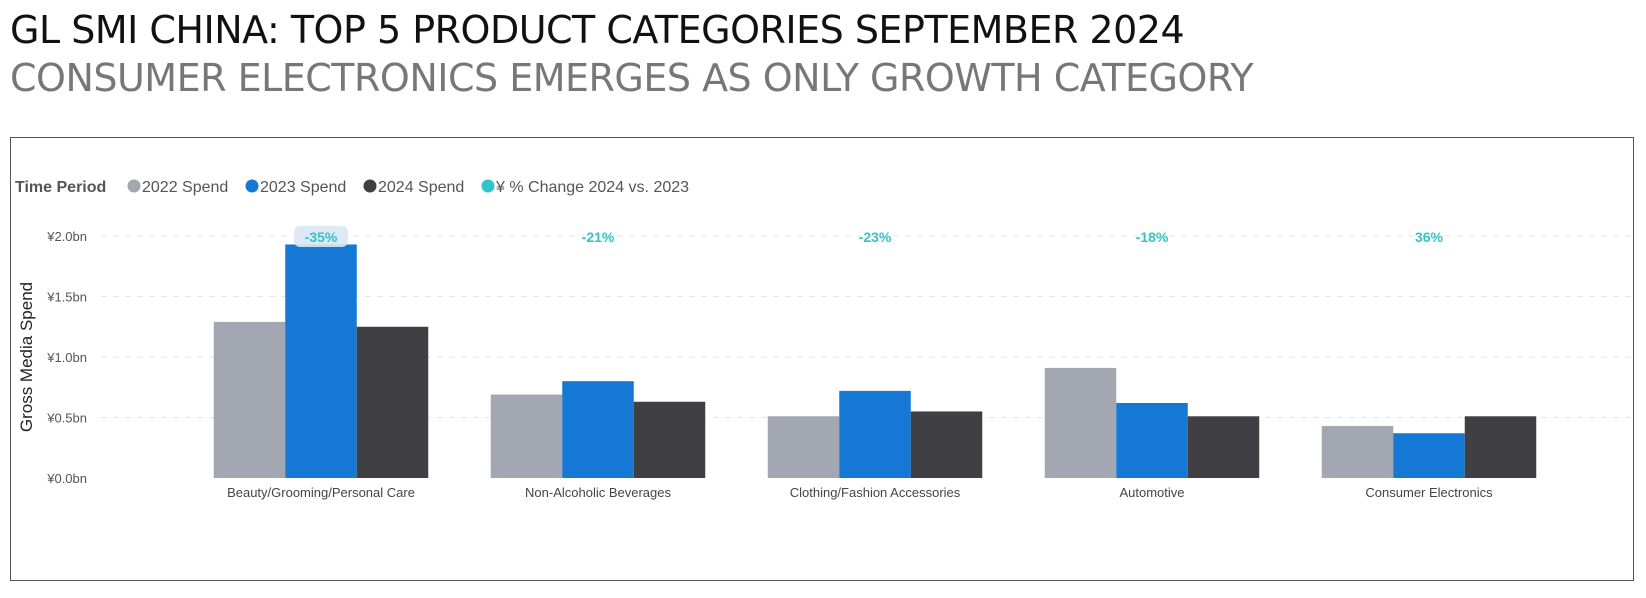 This screenshot has height=598, width=1646. What do you see at coordinates (66, 236) in the screenshot?
I see `y-tick-label: ¥2.0bn` at bounding box center [66, 236].